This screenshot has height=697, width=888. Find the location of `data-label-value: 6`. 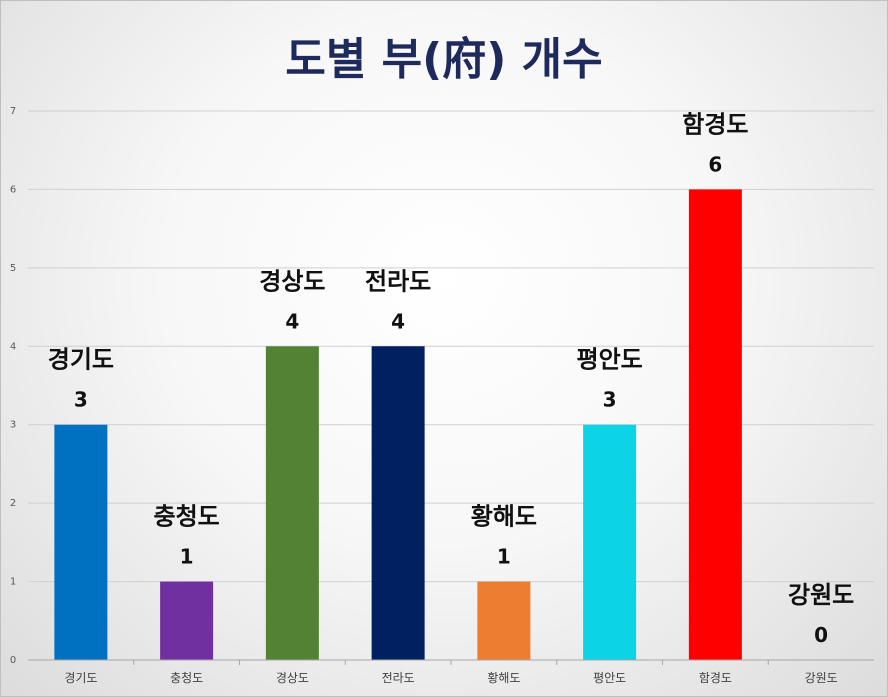

data-label-value: 6 is located at coordinates (715, 164).